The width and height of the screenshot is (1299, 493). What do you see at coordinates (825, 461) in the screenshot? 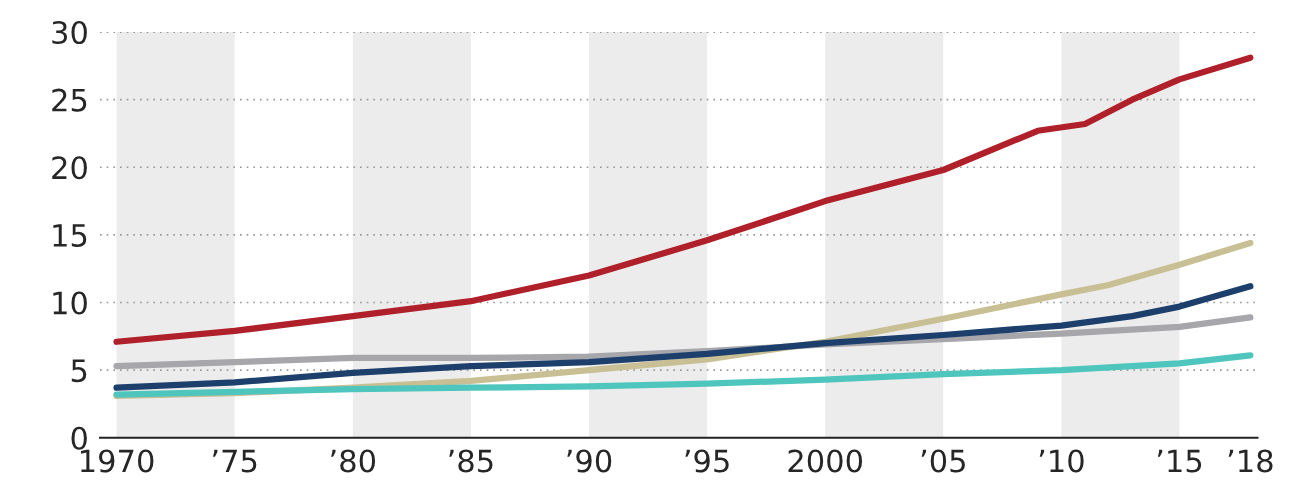
I see `x-tick-label: 2000` at bounding box center [825, 461].